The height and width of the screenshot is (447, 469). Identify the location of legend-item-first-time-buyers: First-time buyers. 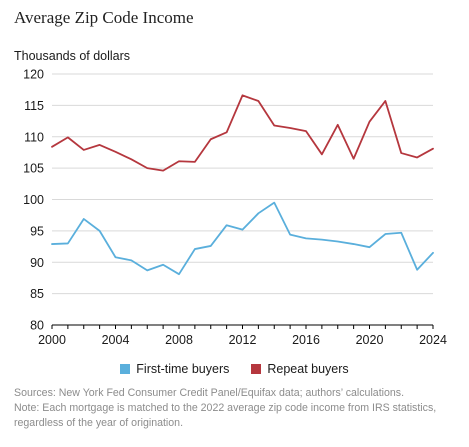
(174, 369).